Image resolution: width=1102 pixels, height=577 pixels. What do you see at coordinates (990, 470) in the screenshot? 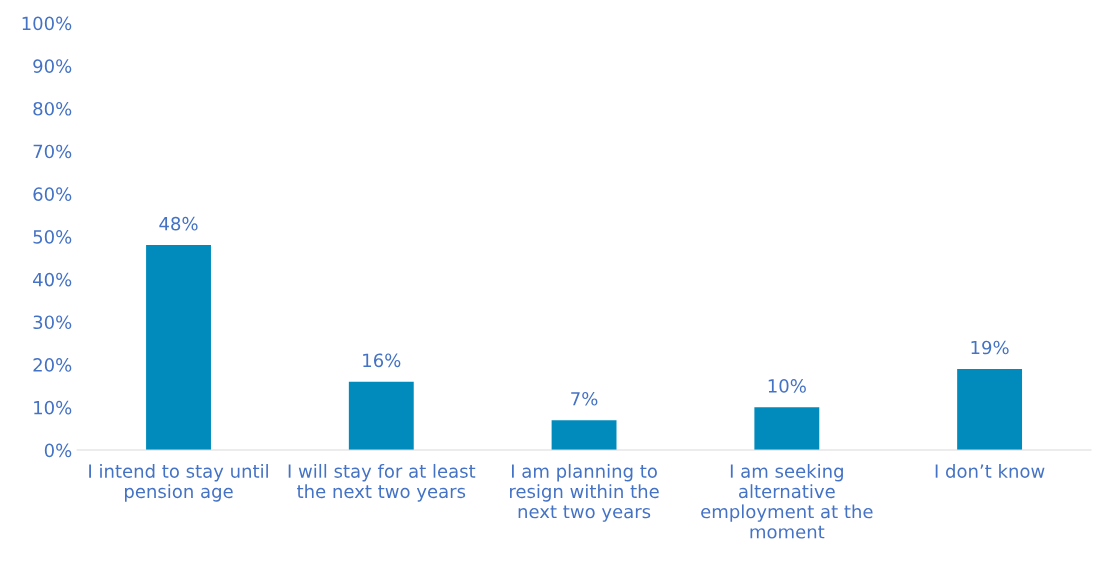
I see `x-tick-label: I don’t know` at bounding box center [990, 470].